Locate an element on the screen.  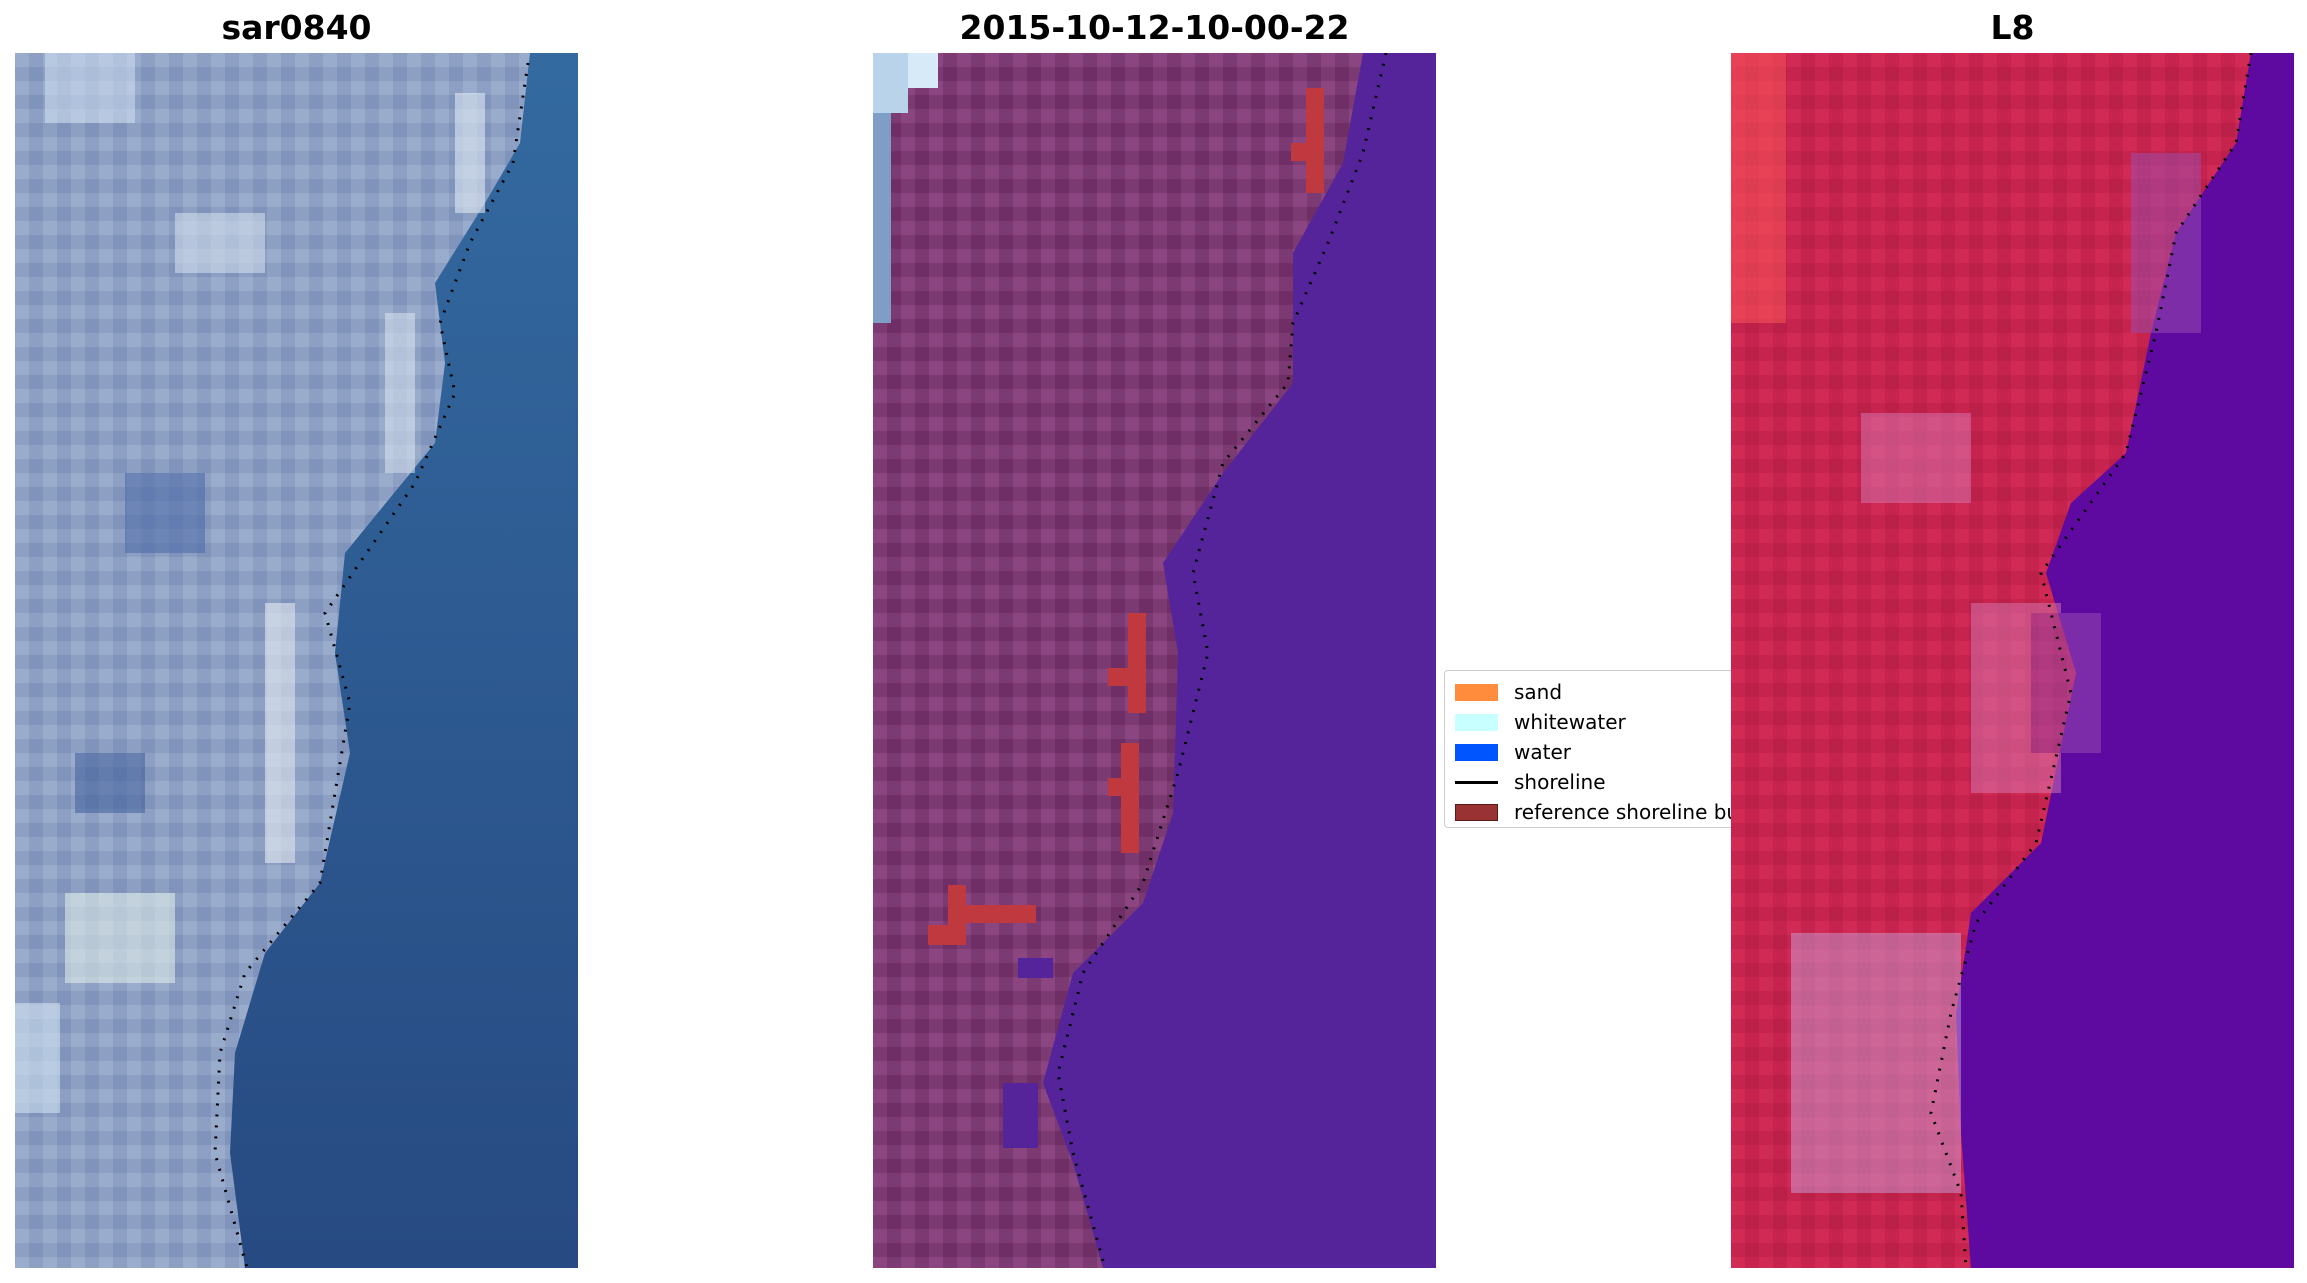
water-swatch is located at coordinates (1476, 752).